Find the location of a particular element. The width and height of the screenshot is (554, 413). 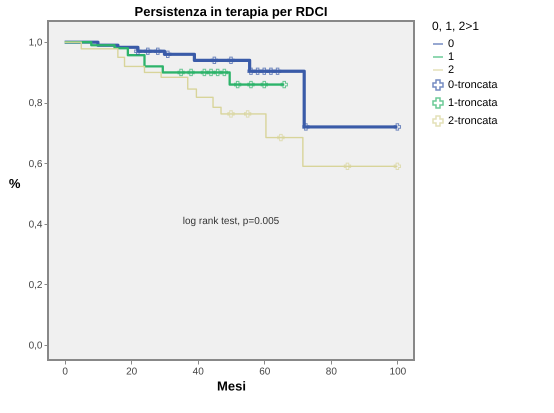

legend-label: 1 is located at coordinates (451, 57).